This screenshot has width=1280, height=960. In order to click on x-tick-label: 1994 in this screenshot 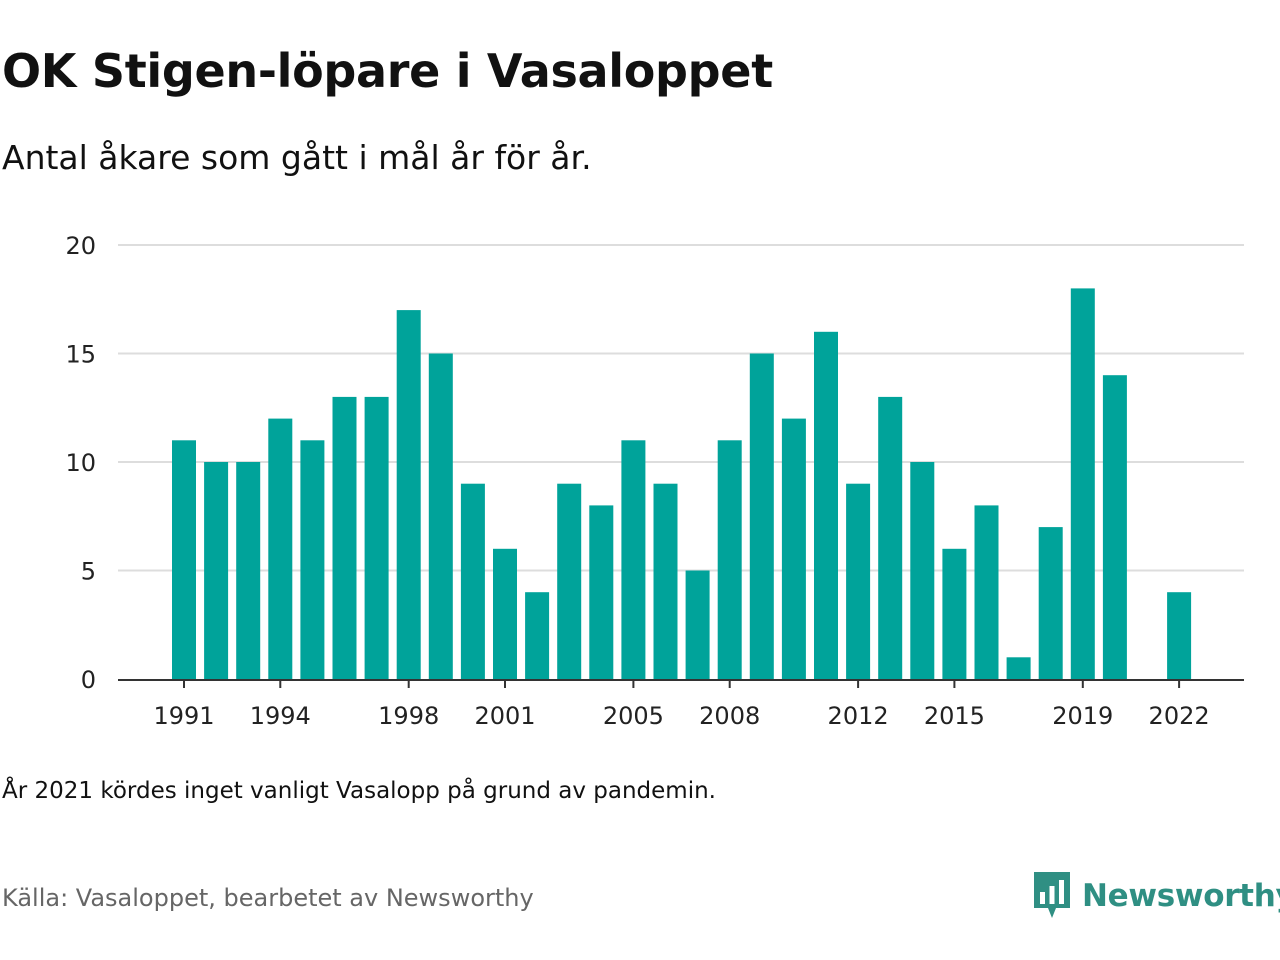, I will do `click(280, 716)`.